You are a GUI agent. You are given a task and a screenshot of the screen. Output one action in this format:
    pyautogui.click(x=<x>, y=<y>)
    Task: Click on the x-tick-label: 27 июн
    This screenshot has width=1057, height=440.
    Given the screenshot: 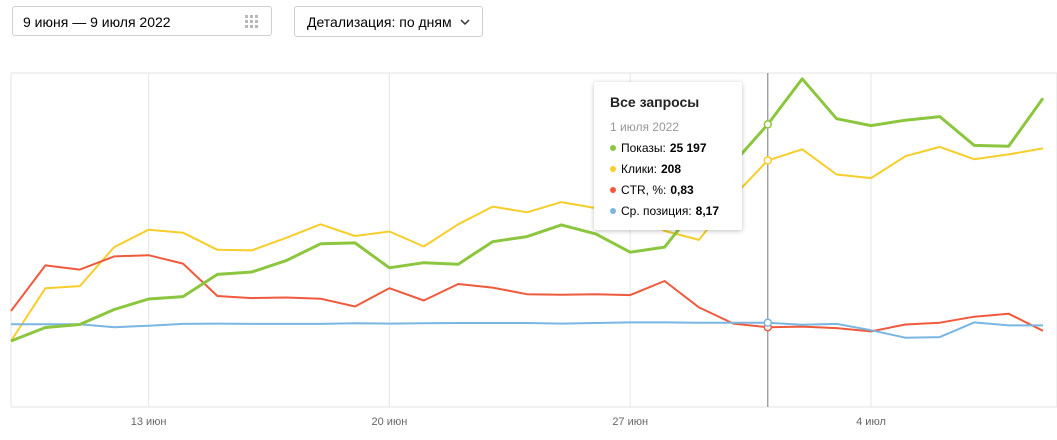 What is the action you would take?
    pyautogui.click(x=630, y=422)
    